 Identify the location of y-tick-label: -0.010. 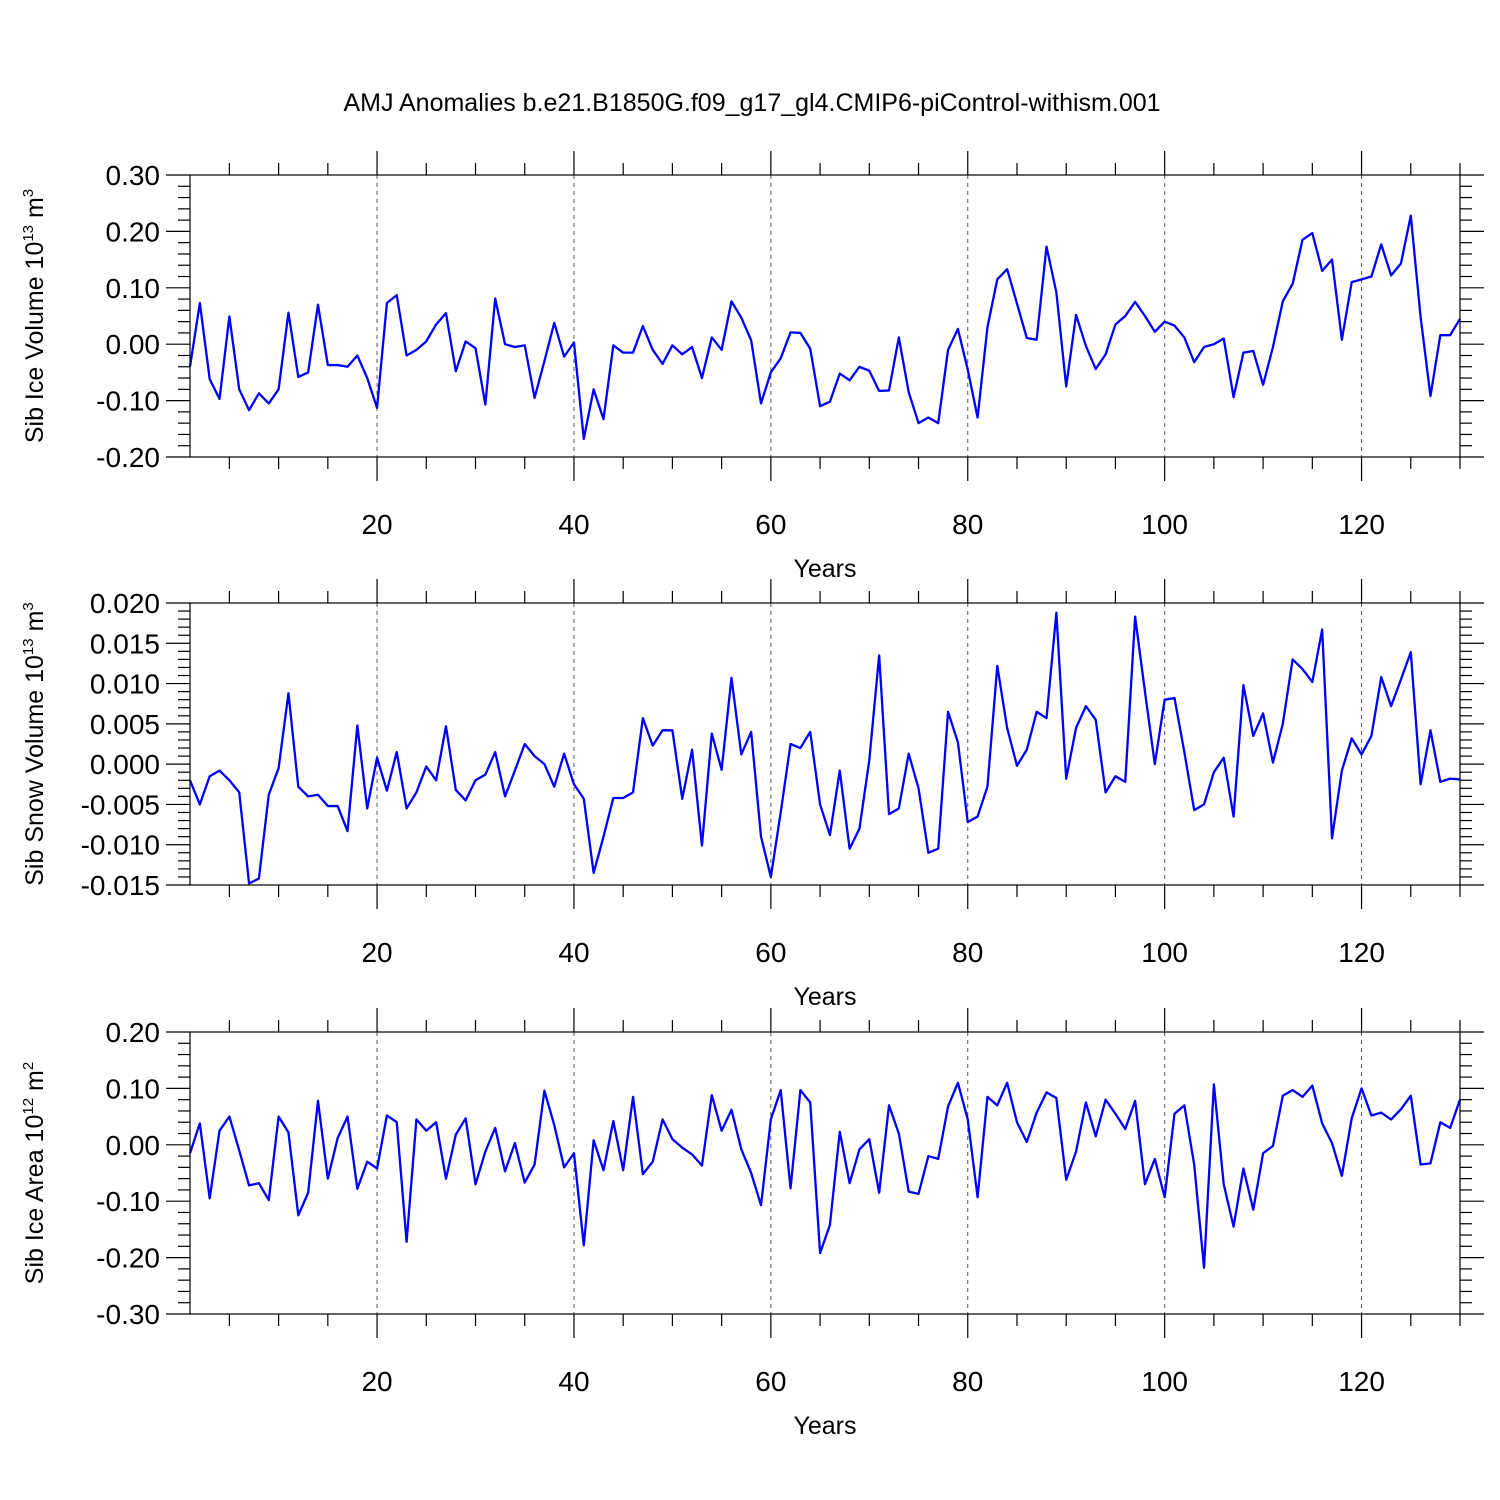
(120, 845).